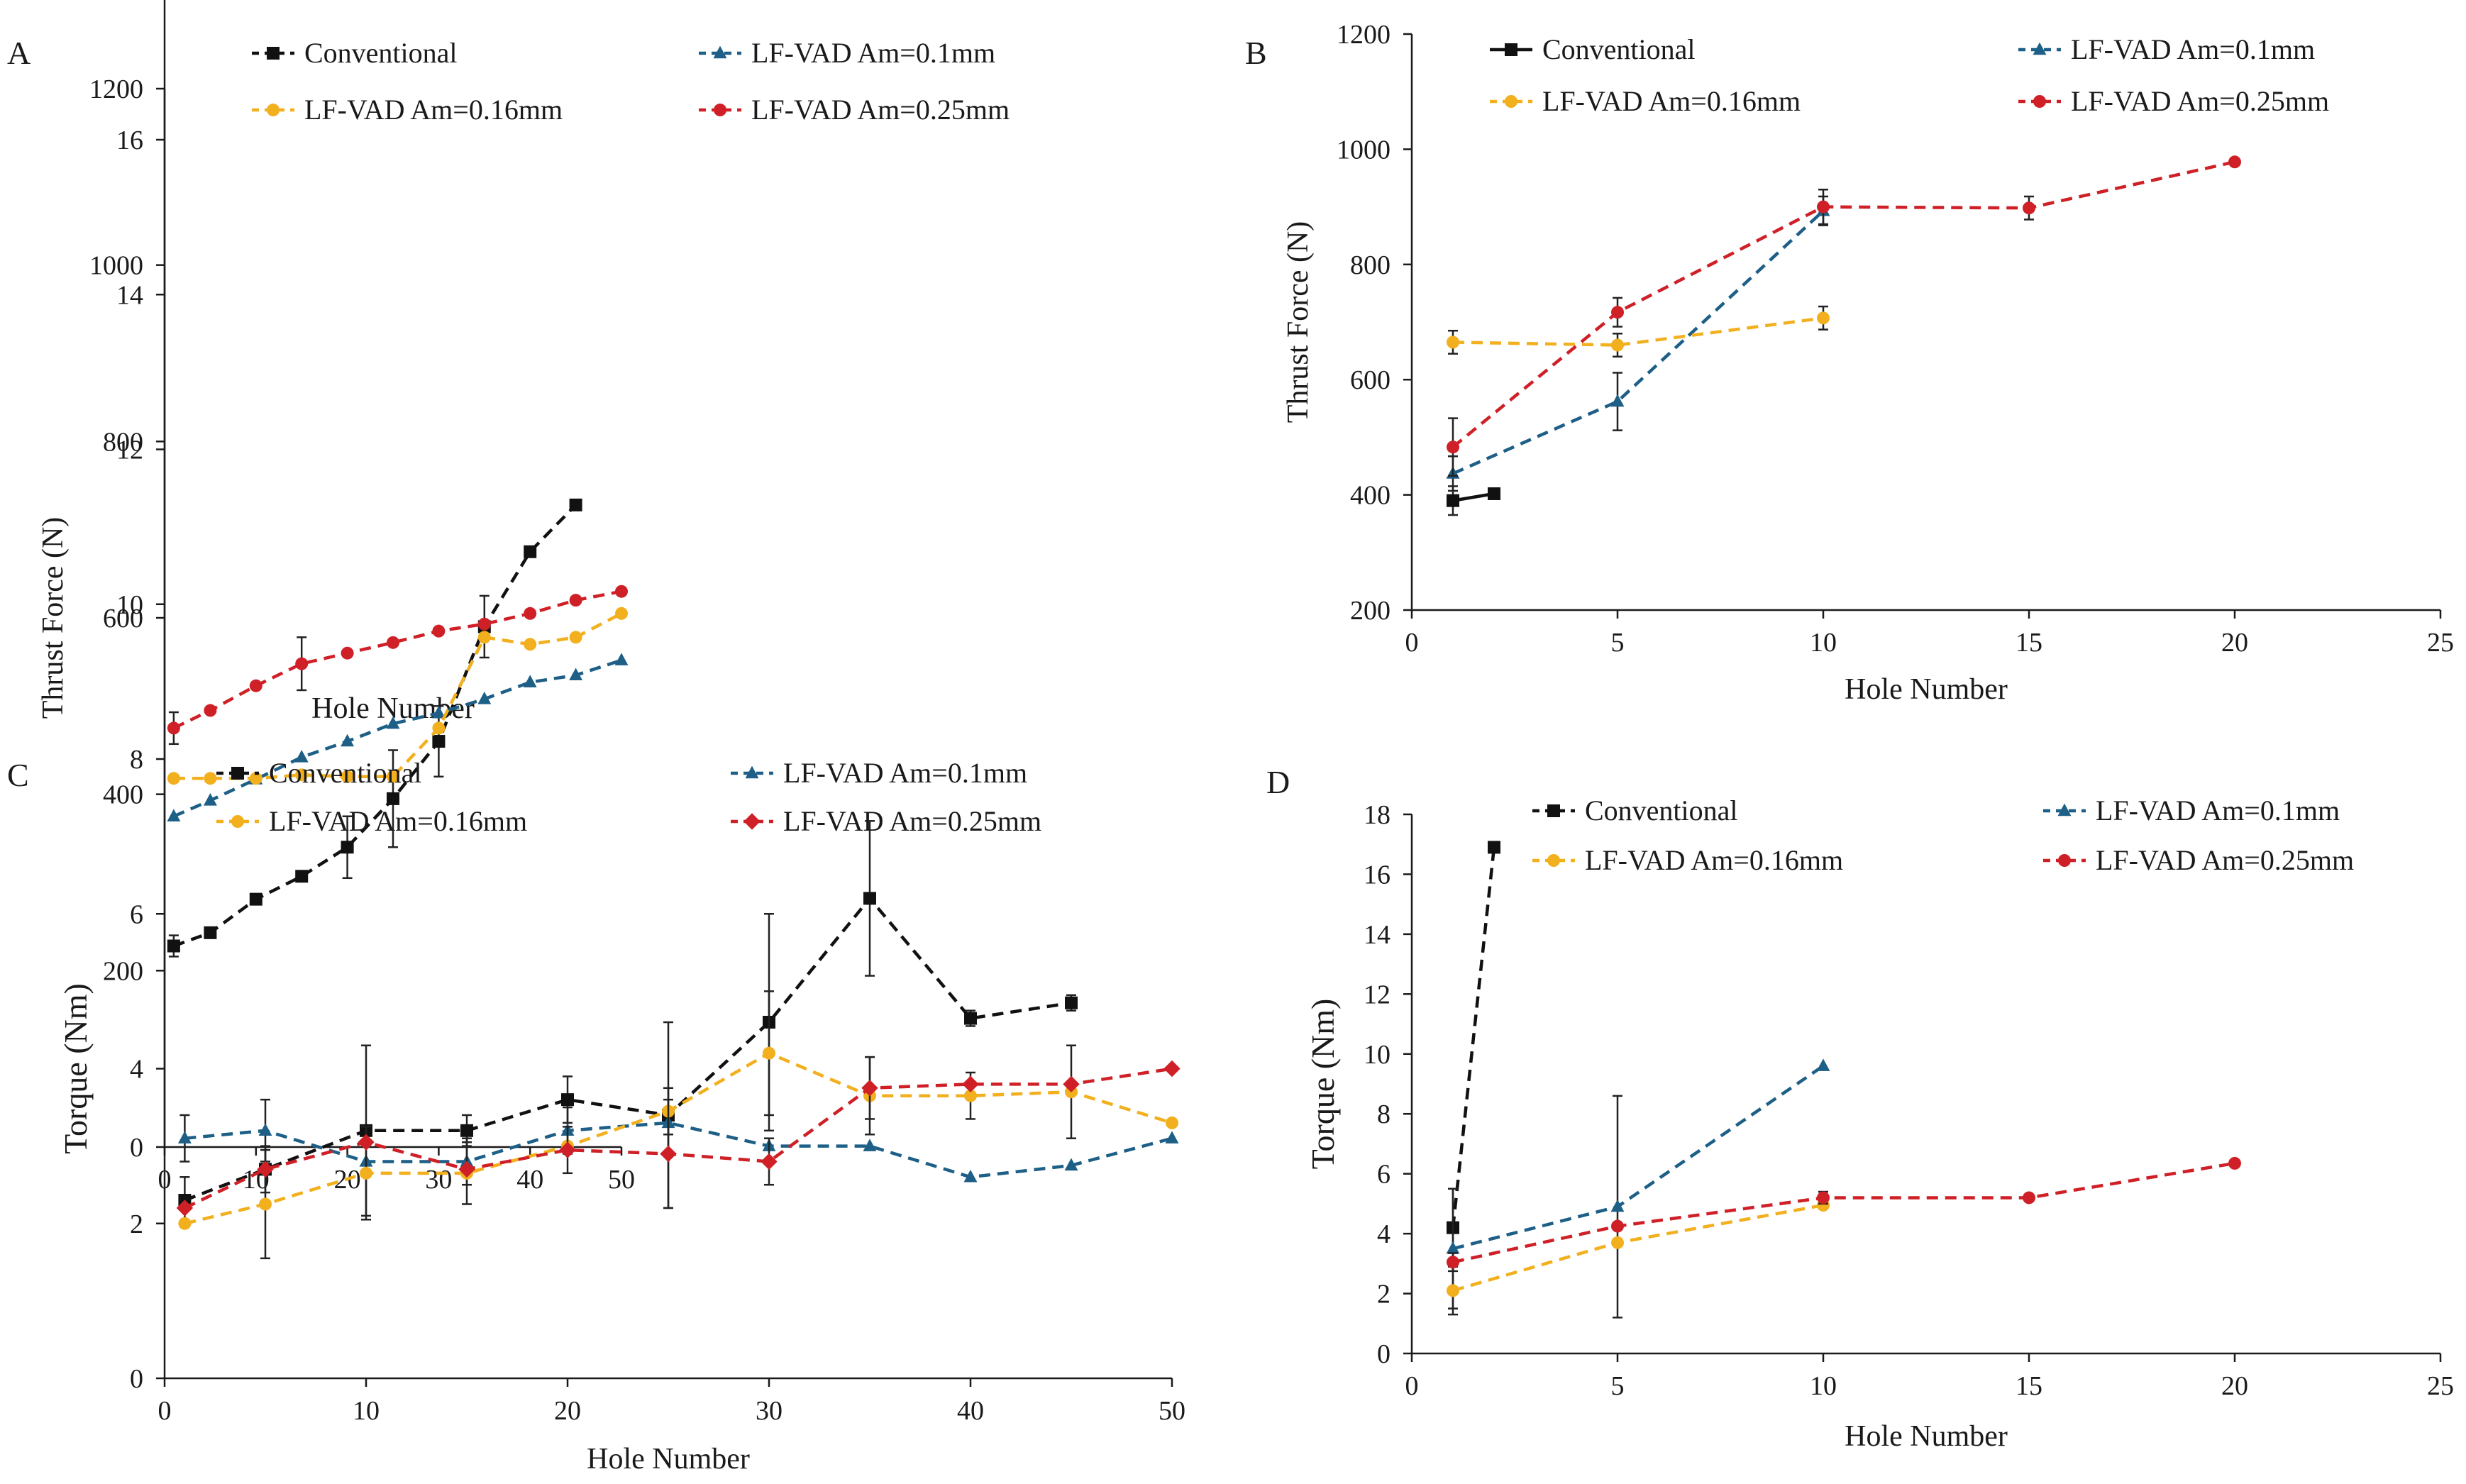 This screenshot has height=1484, width=2466. I want to click on panel-c-y-tick-label: 2, so click(136, 1224).